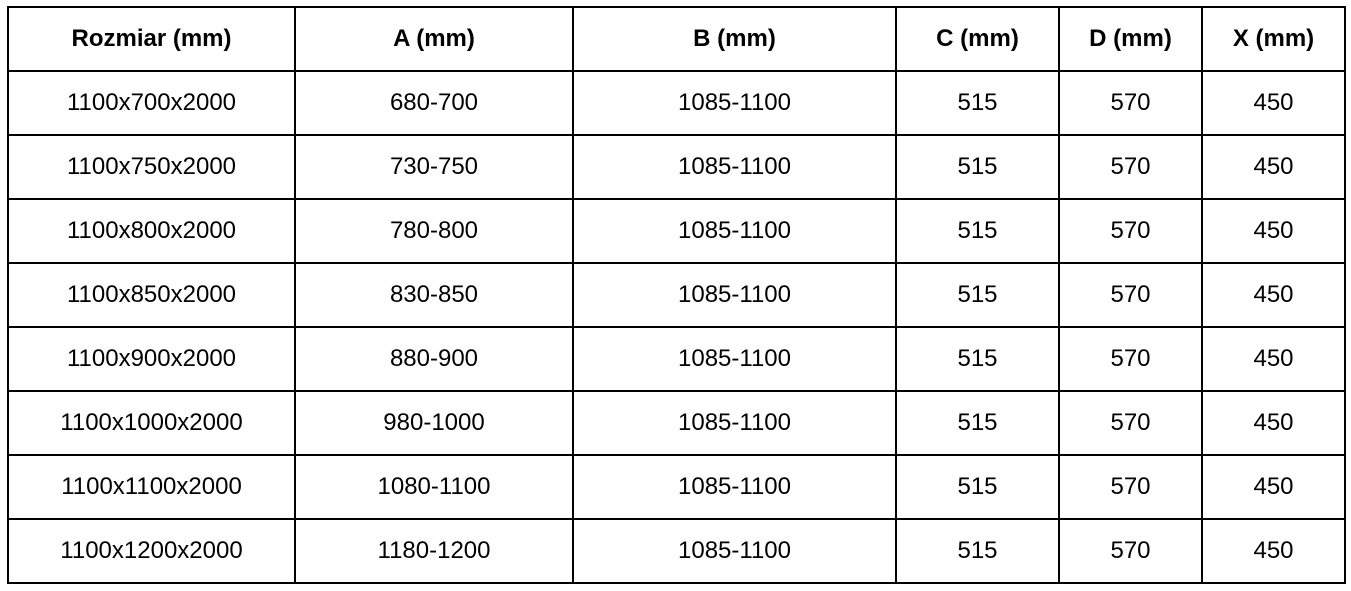 The height and width of the screenshot is (591, 1351). I want to click on table-cell: 730-750, so click(434, 167).